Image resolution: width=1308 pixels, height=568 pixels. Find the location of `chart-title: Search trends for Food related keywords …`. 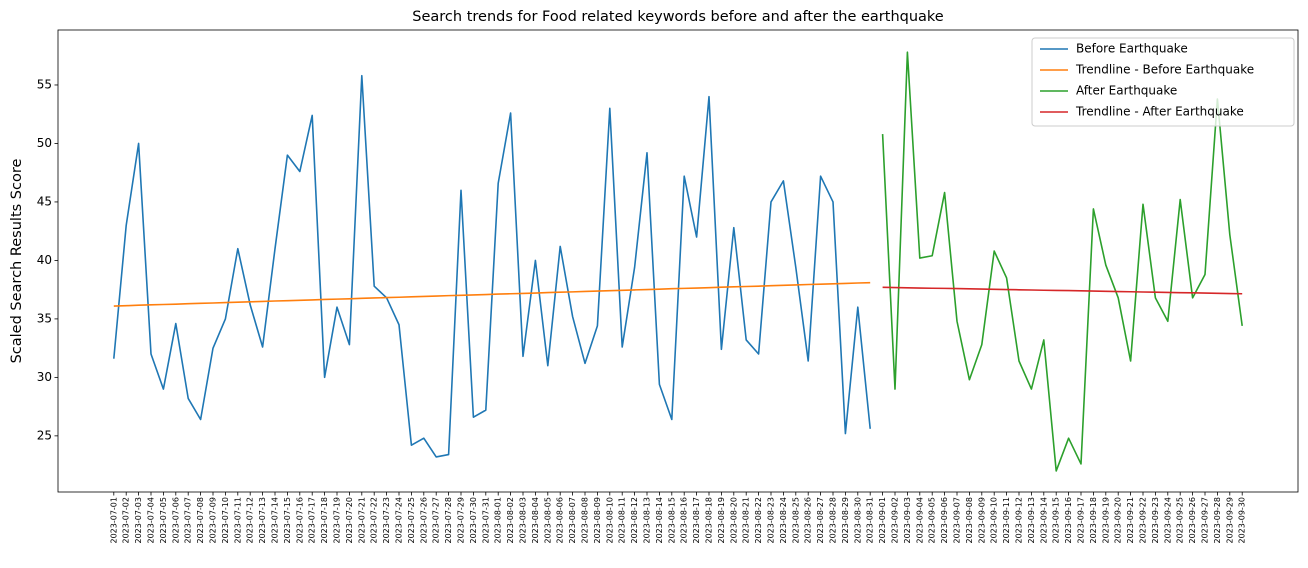

chart-title: Search trends for Food related keywords … is located at coordinates (678, 17).